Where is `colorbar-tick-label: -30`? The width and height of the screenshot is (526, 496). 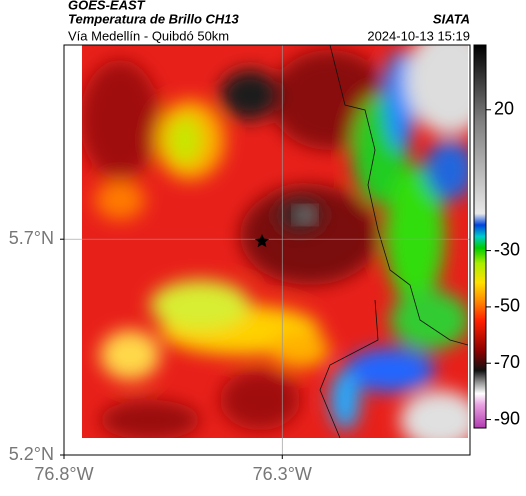 colorbar-tick-label: -30 is located at coordinates (507, 249).